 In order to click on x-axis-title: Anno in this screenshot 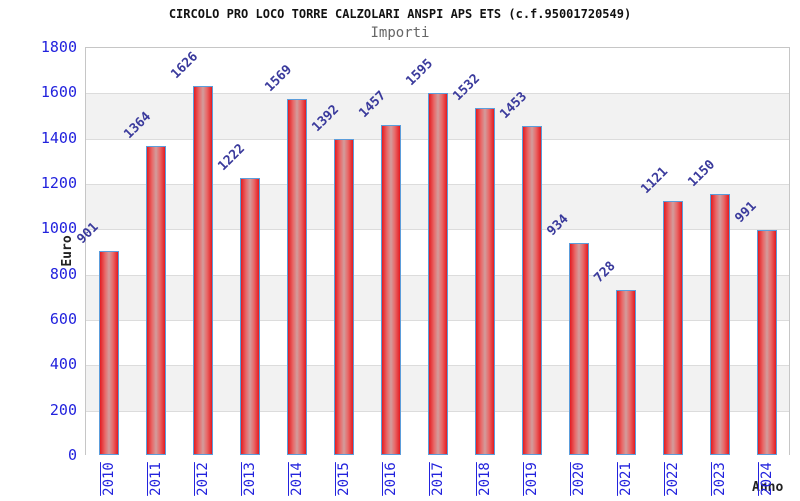, I will do `click(768, 487)`.